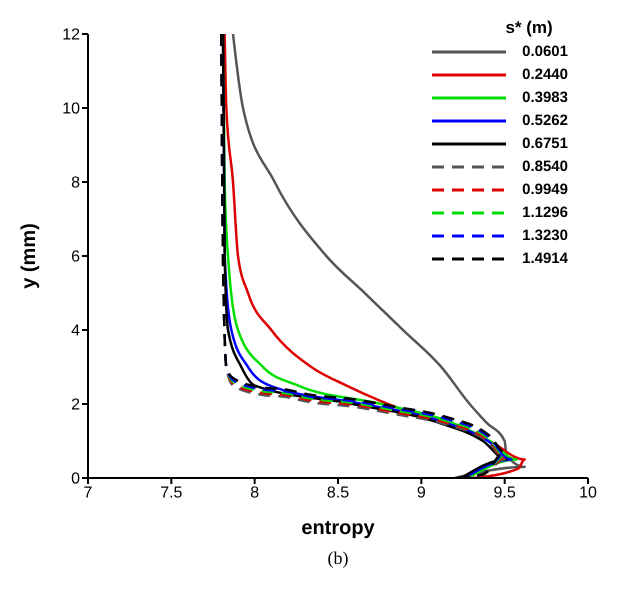  Describe the element at coordinates (75, 183) in the screenshot. I see `y-tick-label: 8` at that location.